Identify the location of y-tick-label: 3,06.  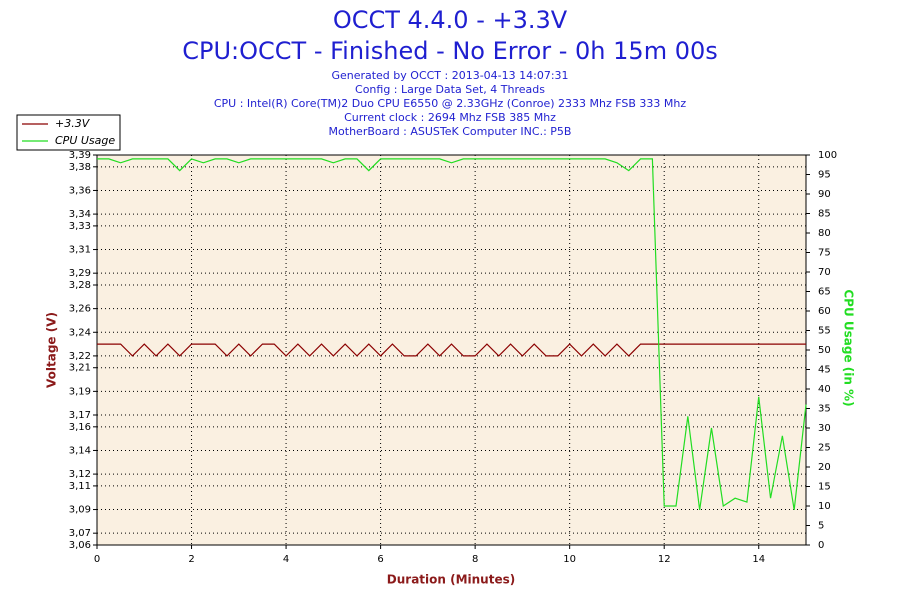
(80, 545).